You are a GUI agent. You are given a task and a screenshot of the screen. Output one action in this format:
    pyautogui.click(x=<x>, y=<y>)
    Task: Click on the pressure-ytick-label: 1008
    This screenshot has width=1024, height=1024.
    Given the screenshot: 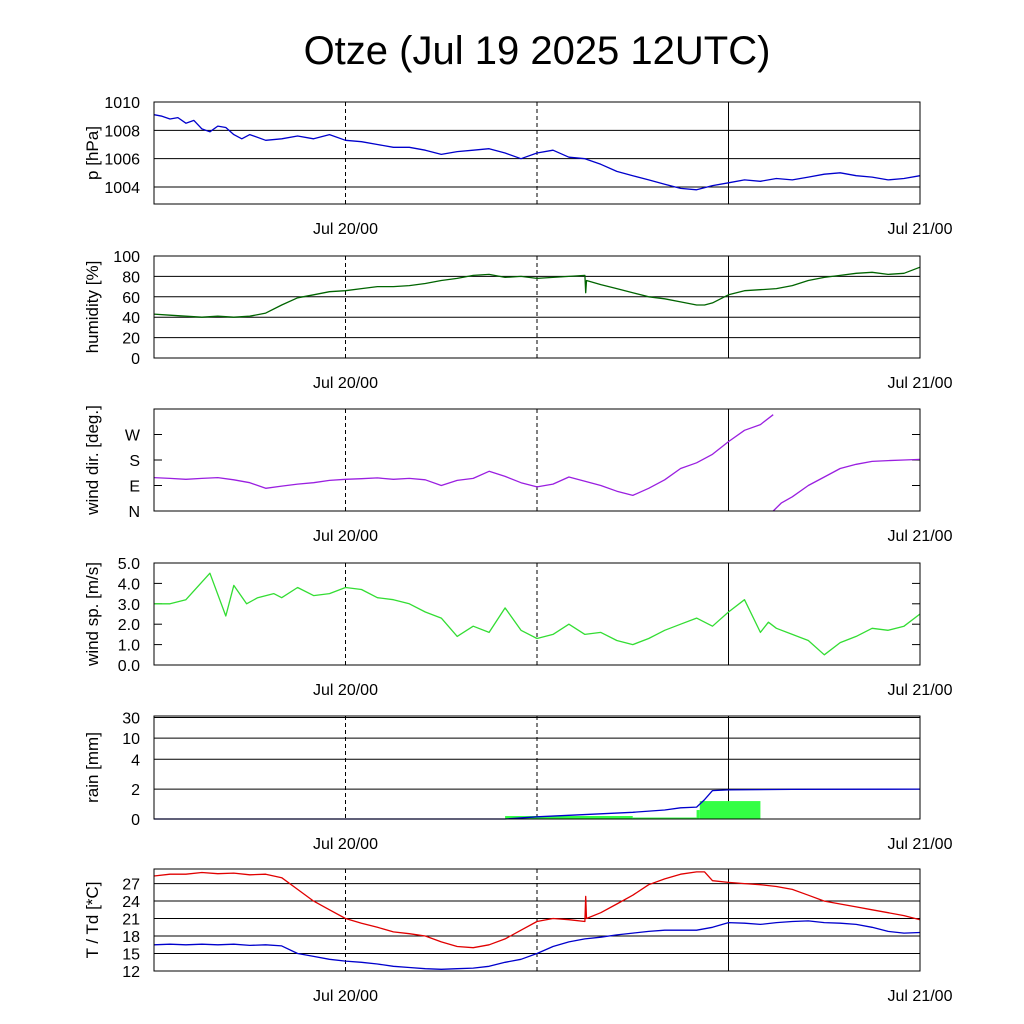 What is the action you would take?
    pyautogui.click(x=122, y=131)
    